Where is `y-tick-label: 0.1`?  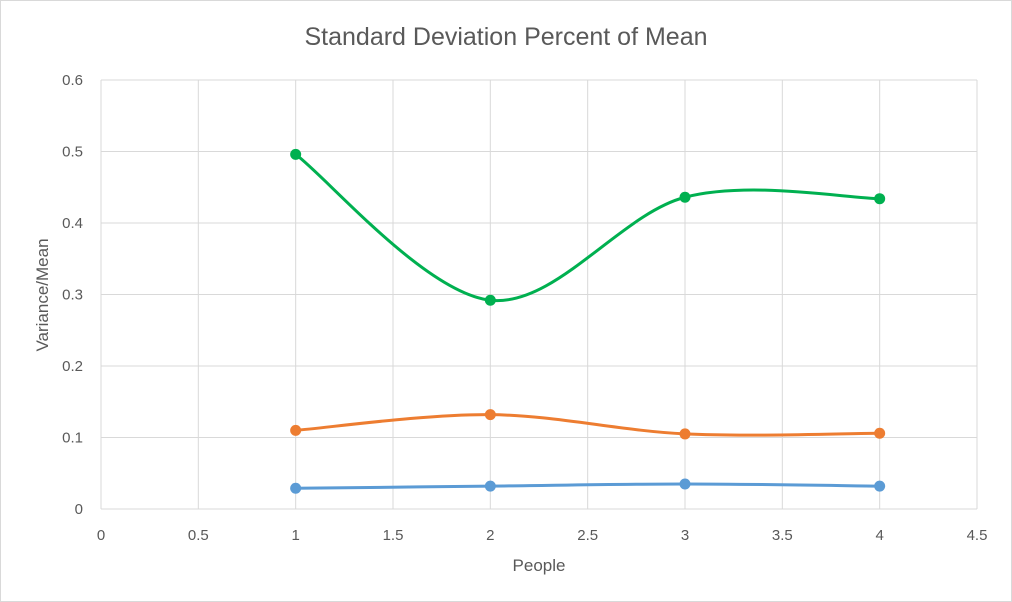 y-tick-label: 0.1 is located at coordinates (72, 438).